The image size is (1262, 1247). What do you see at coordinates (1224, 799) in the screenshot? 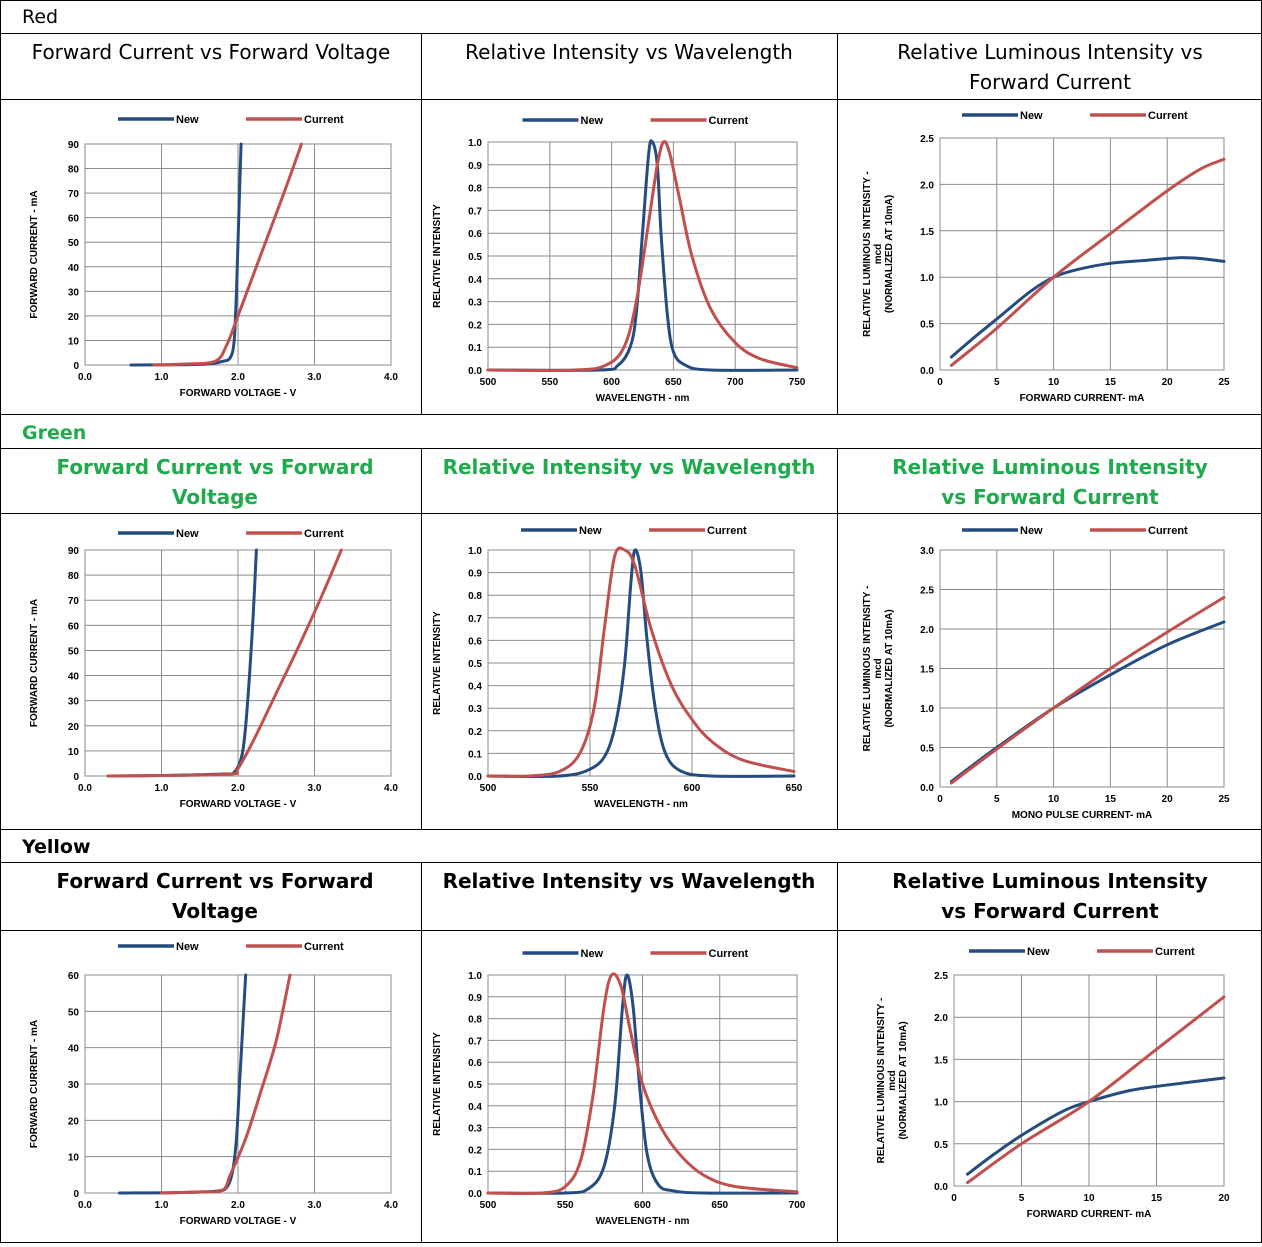
I see `x-tick-label: 25` at bounding box center [1224, 799].